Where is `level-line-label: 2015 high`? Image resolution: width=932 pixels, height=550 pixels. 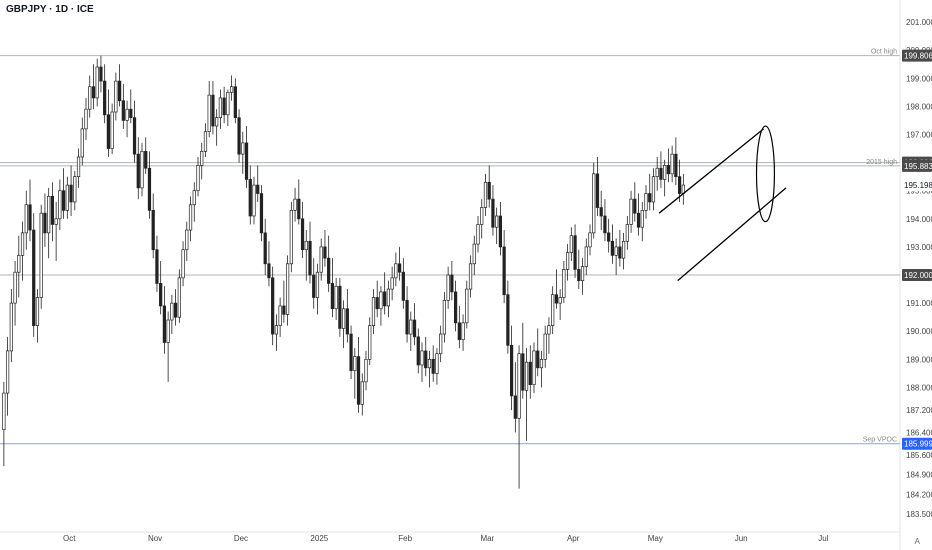
level-line-label: 2015 high is located at coordinates (881, 162).